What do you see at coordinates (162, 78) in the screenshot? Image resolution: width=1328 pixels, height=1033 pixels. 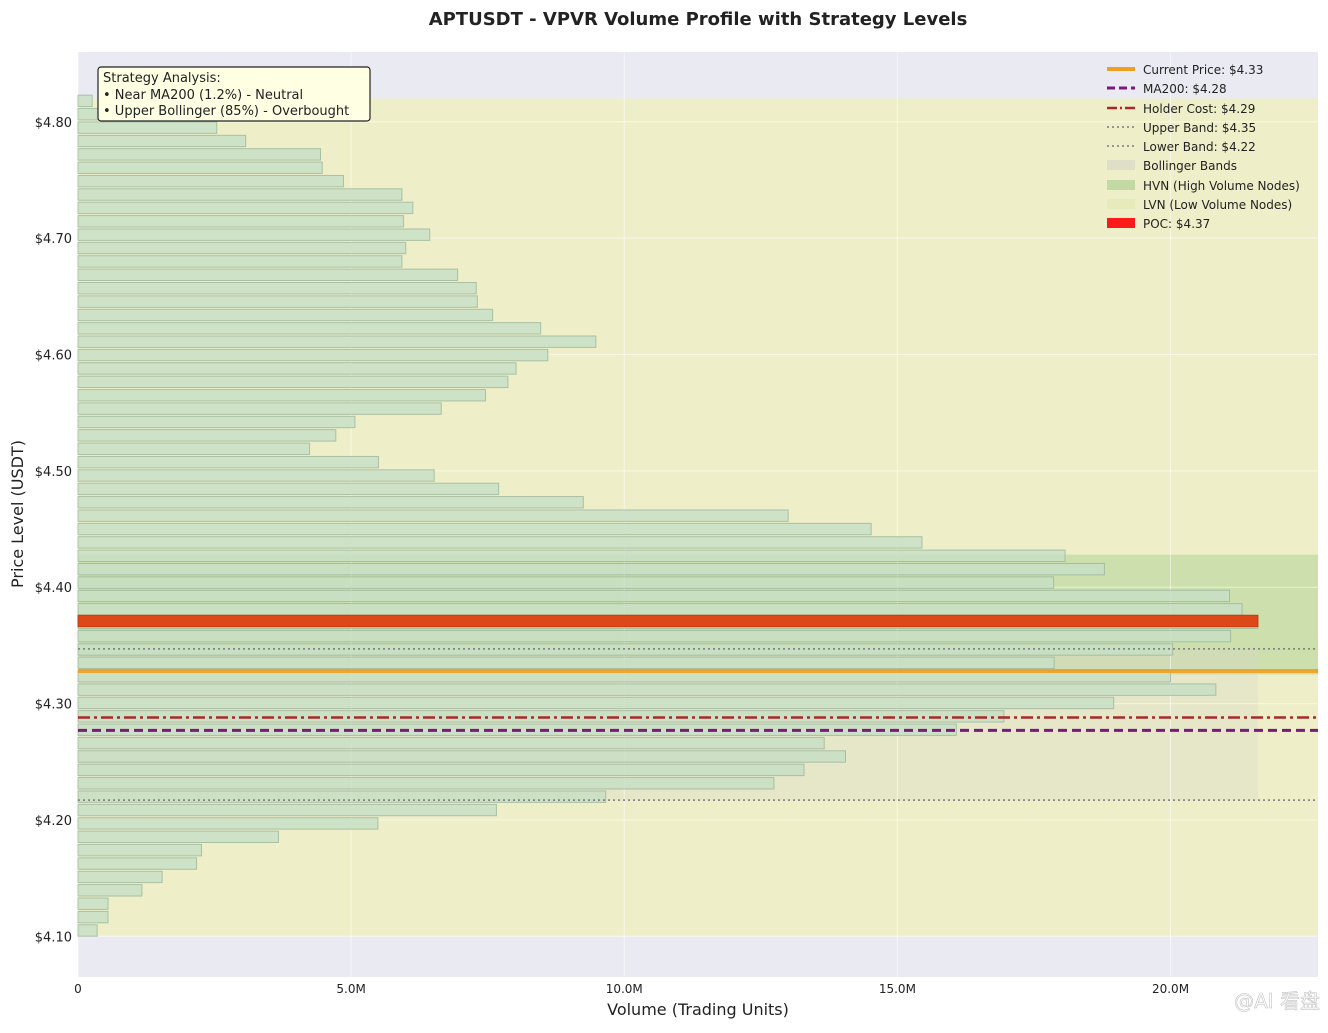 I see `annotation-line-1: Strategy Analysis:` at bounding box center [162, 78].